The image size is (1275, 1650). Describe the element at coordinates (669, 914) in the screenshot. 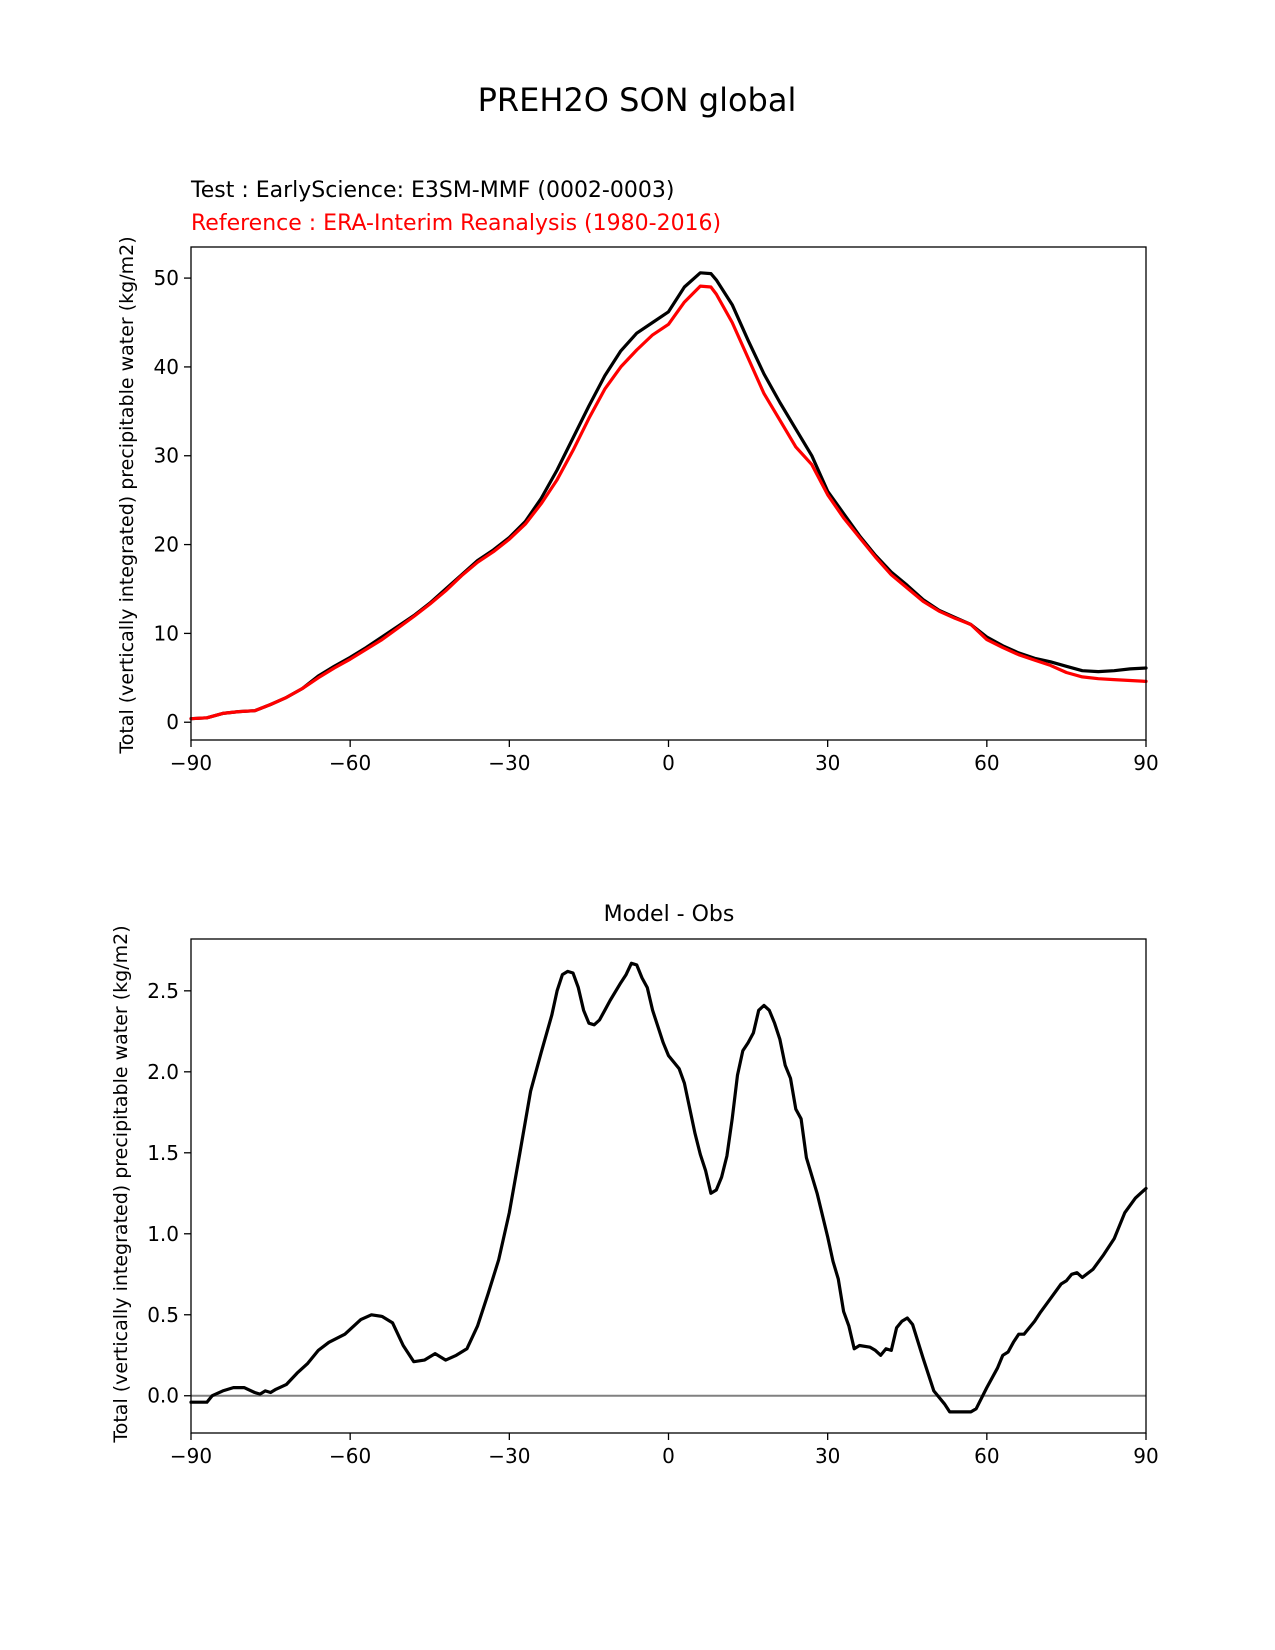

I see `subplot-title: Model - Obs` at that location.